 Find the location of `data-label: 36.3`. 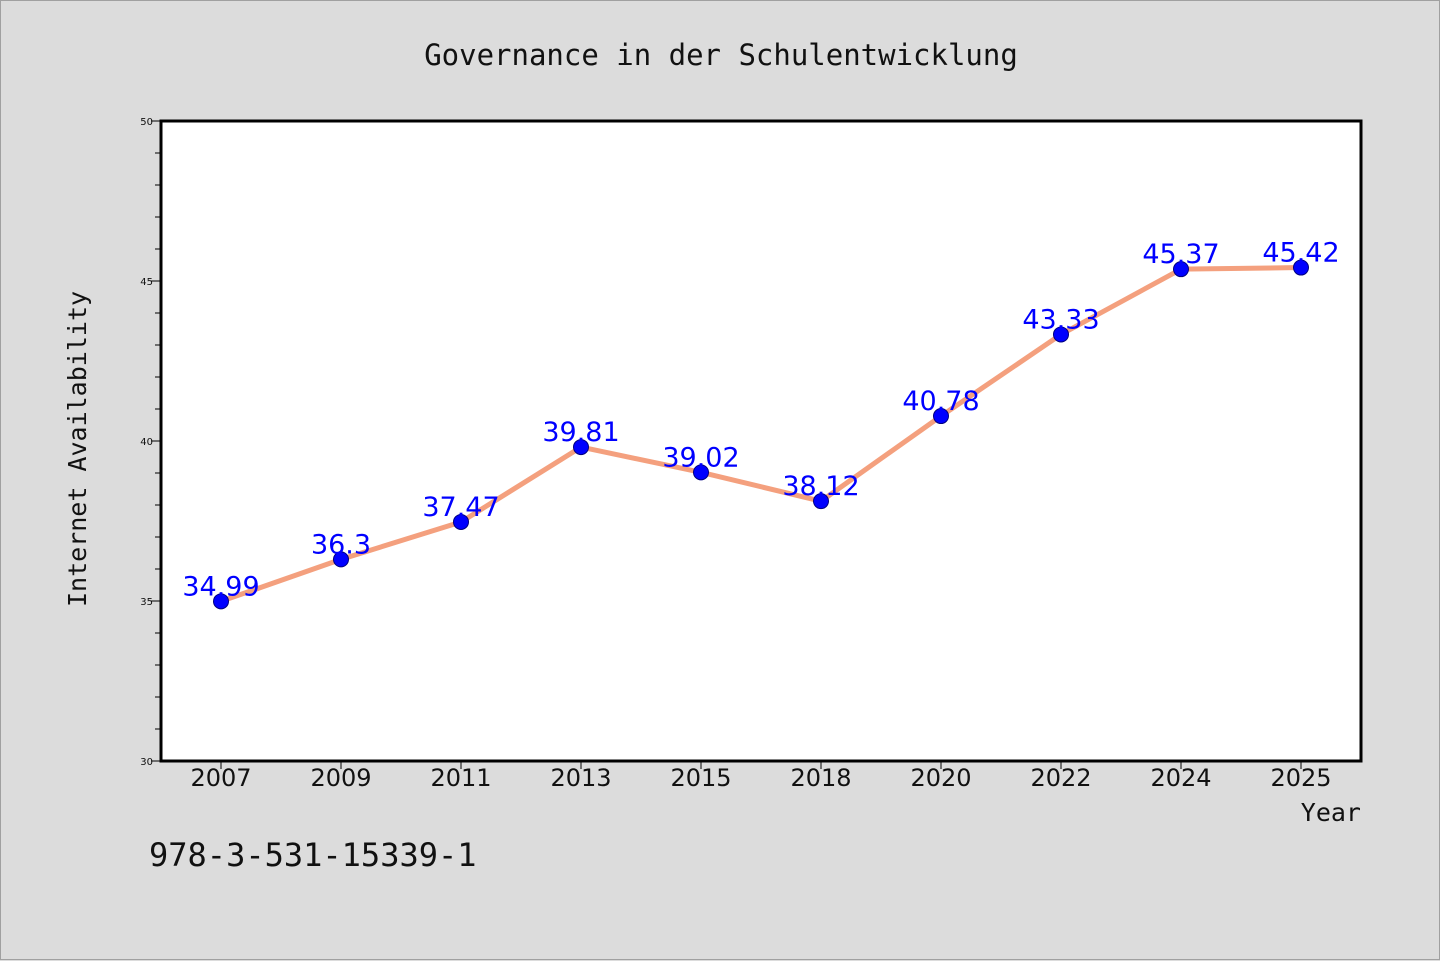

data-label: 36.3 is located at coordinates (341, 544).